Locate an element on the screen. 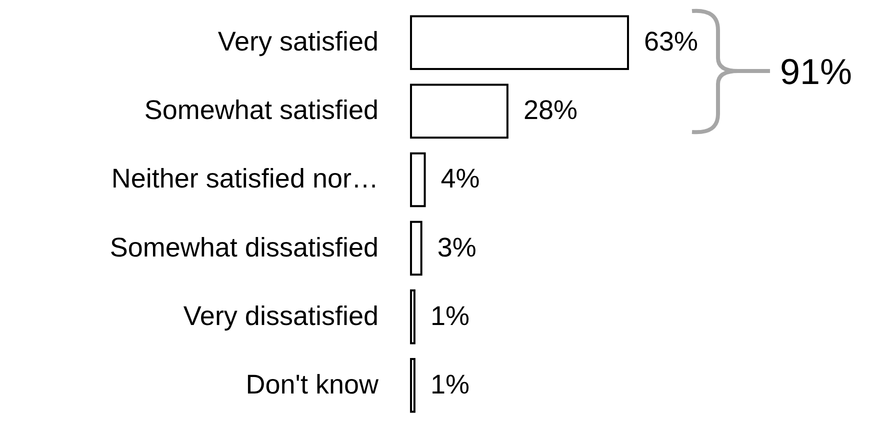 The width and height of the screenshot is (873, 422). data-label: 63% is located at coordinates (671, 41).